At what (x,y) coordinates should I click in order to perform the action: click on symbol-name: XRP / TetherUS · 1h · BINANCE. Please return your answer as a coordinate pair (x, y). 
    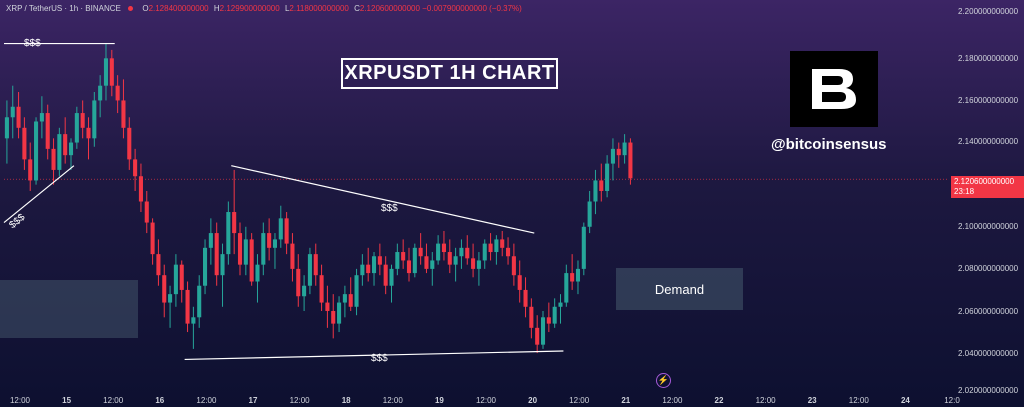
    Looking at the image, I should click on (63, 8).